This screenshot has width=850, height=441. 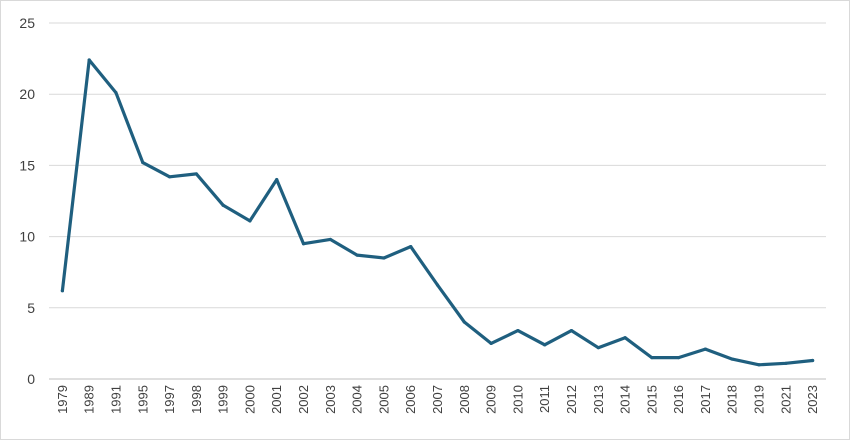 What do you see at coordinates (598, 399) in the screenshot?
I see `x-tick-label: 2013` at bounding box center [598, 399].